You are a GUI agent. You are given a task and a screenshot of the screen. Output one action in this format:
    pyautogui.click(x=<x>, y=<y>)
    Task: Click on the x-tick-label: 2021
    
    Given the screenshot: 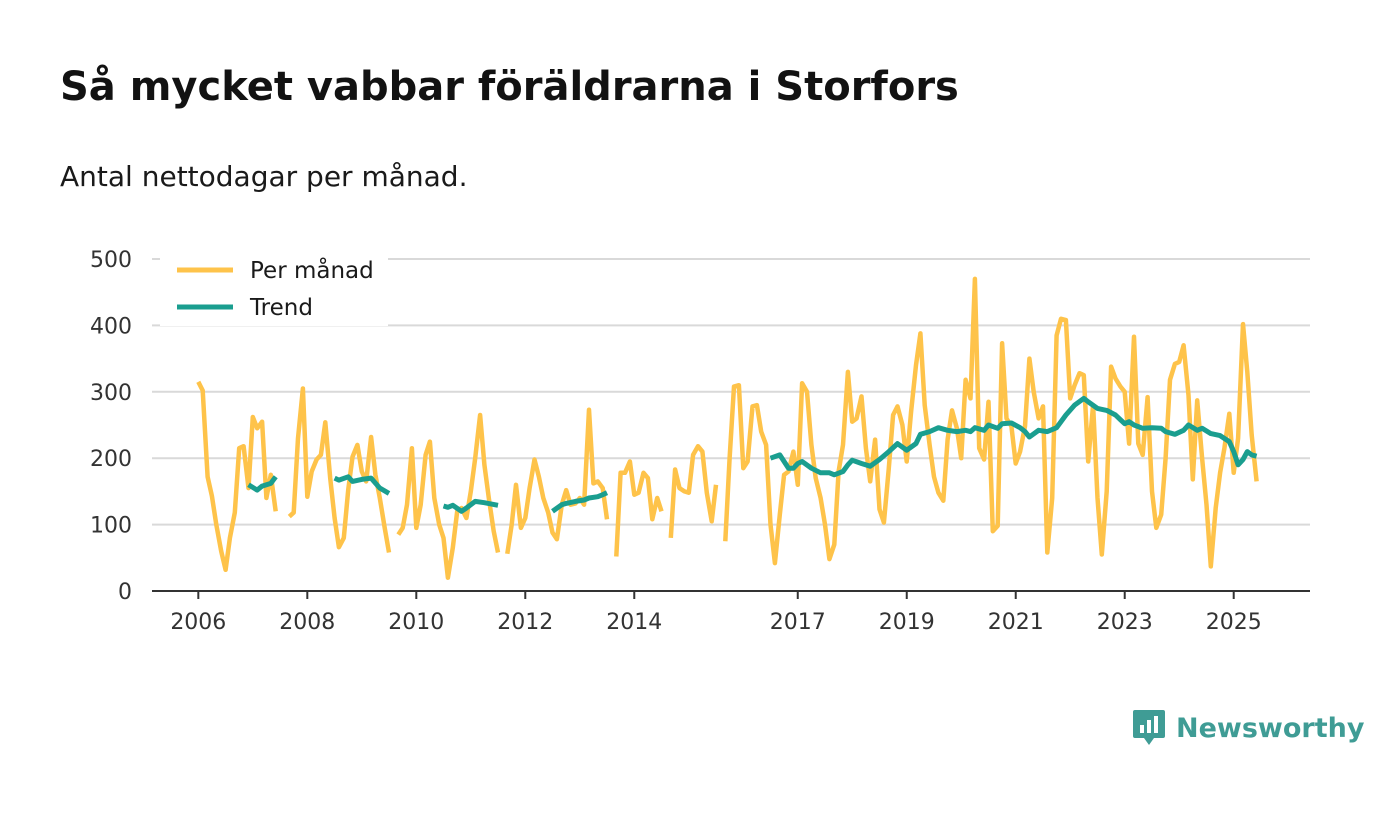 What is the action you would take?
    pyautogui.click(x=1016, y=622)
    